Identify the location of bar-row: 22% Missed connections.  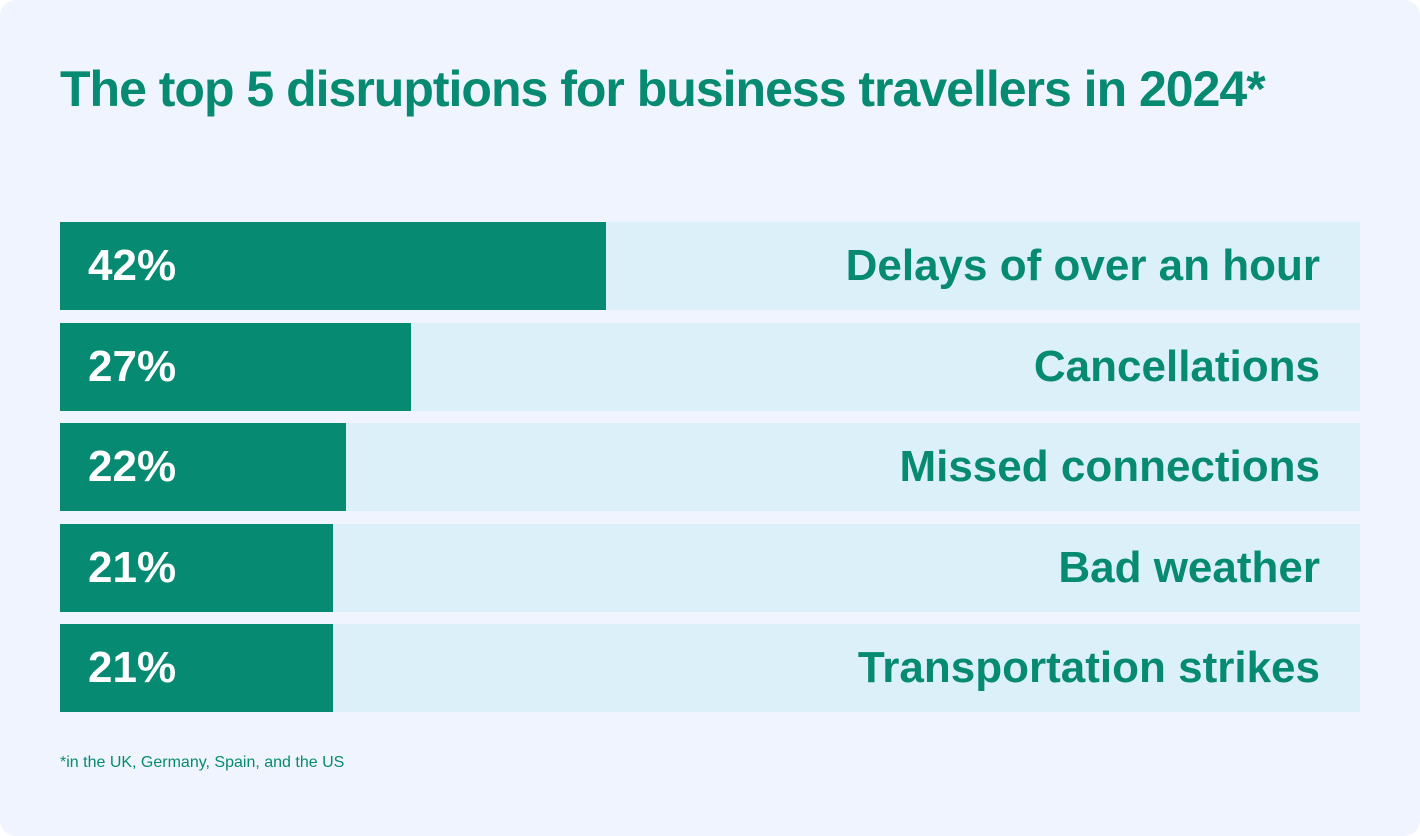
(710, 467).